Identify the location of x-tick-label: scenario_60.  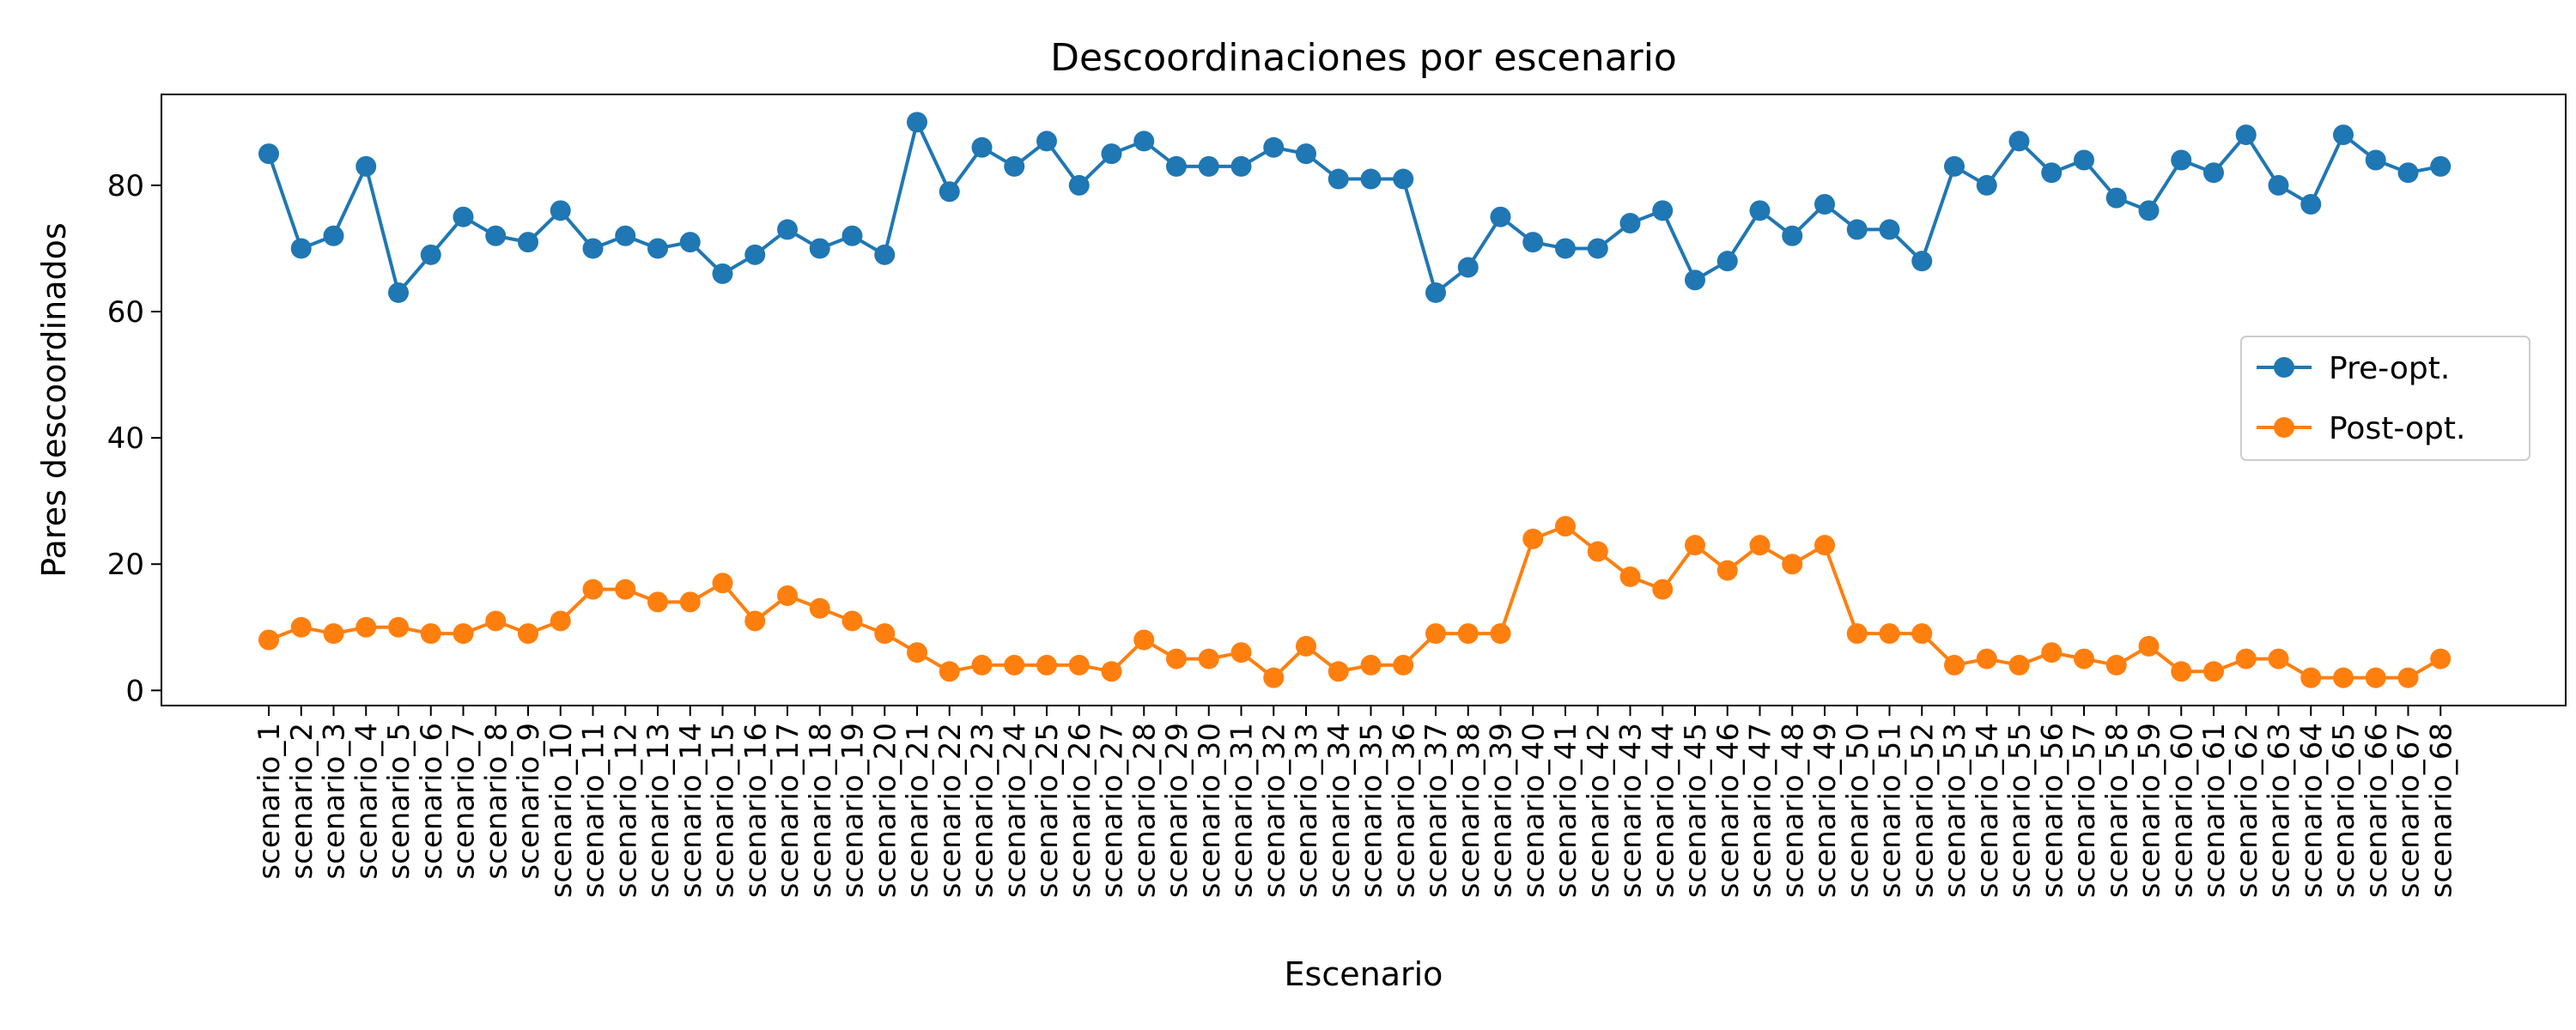
(2182, 810).